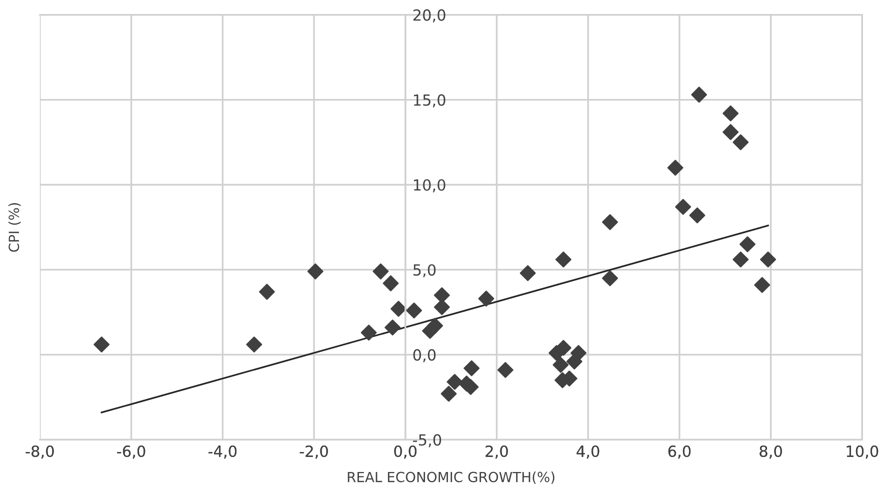 This screenshot has width=887, height=494. Describe the element at coordinates (314, 452) in the screenshot. I see `x-tick-label: -2,0` at that location.